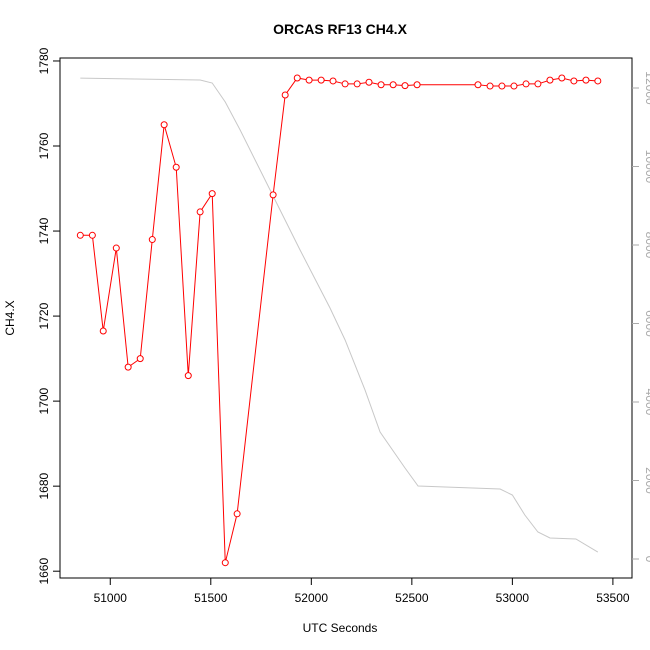  Describe the element at coordinates (646, 480) in the screenshot. I see `y2-tick-label: 2000` at that location.